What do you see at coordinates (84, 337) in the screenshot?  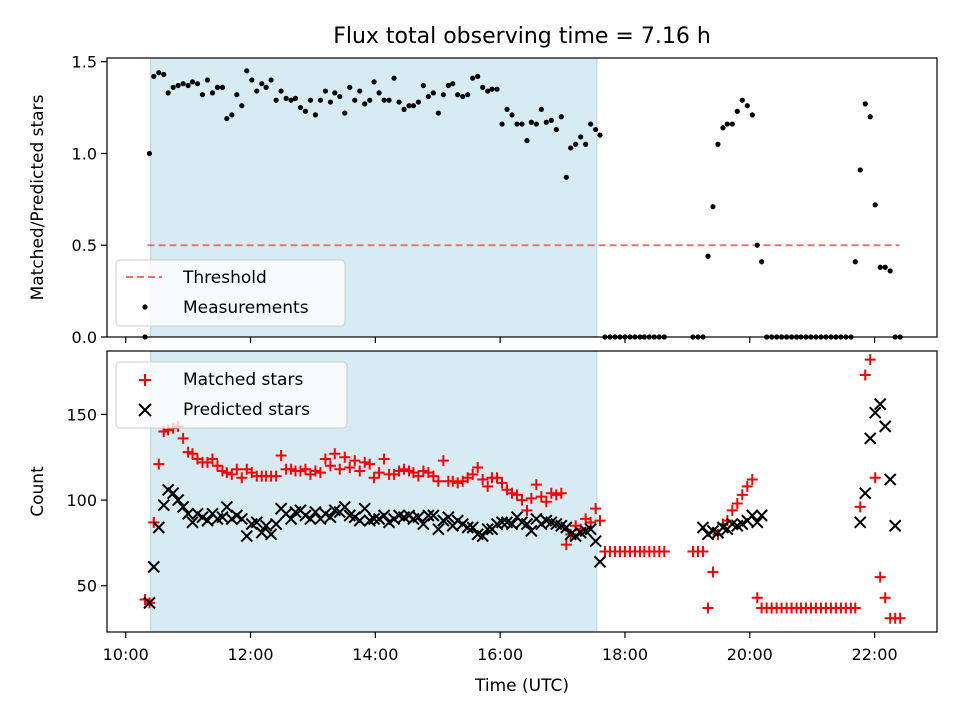 I see `y-tick-label: 0.0` at bounding box center [84, 337].